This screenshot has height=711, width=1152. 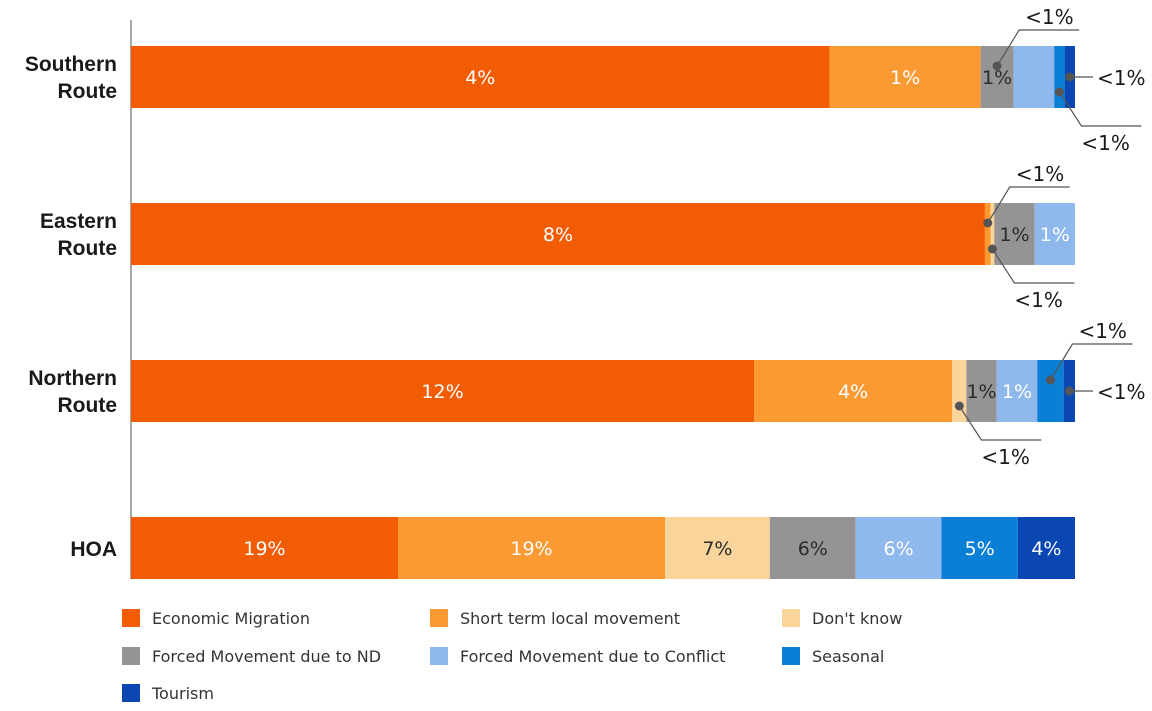 I want to click on segment-label: 7%, so click(x=717, y=549).